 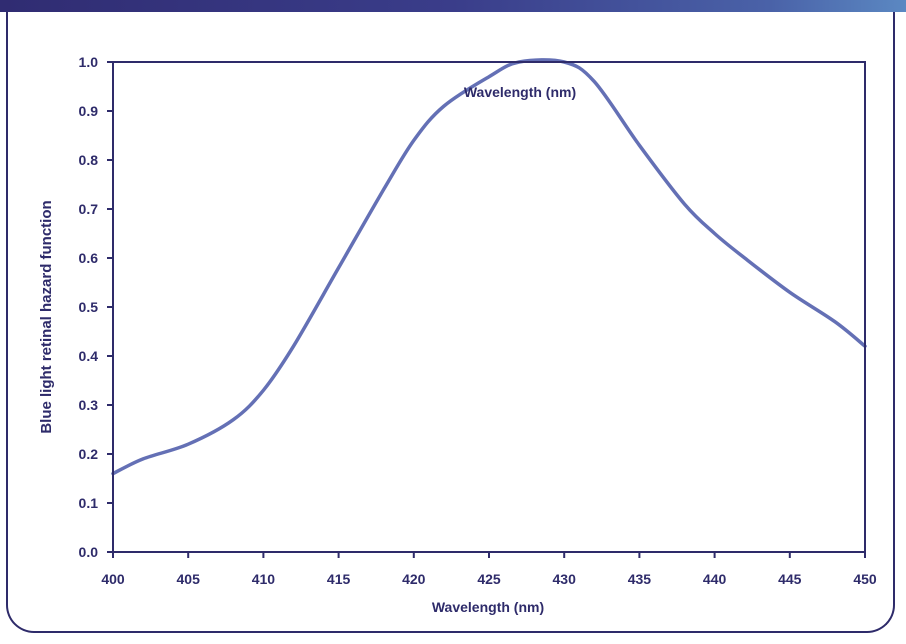 What do you see at coordinates (264, 579) in the screenshot?
I see `x-tick-label: 410` at bounding box center [264, 579].